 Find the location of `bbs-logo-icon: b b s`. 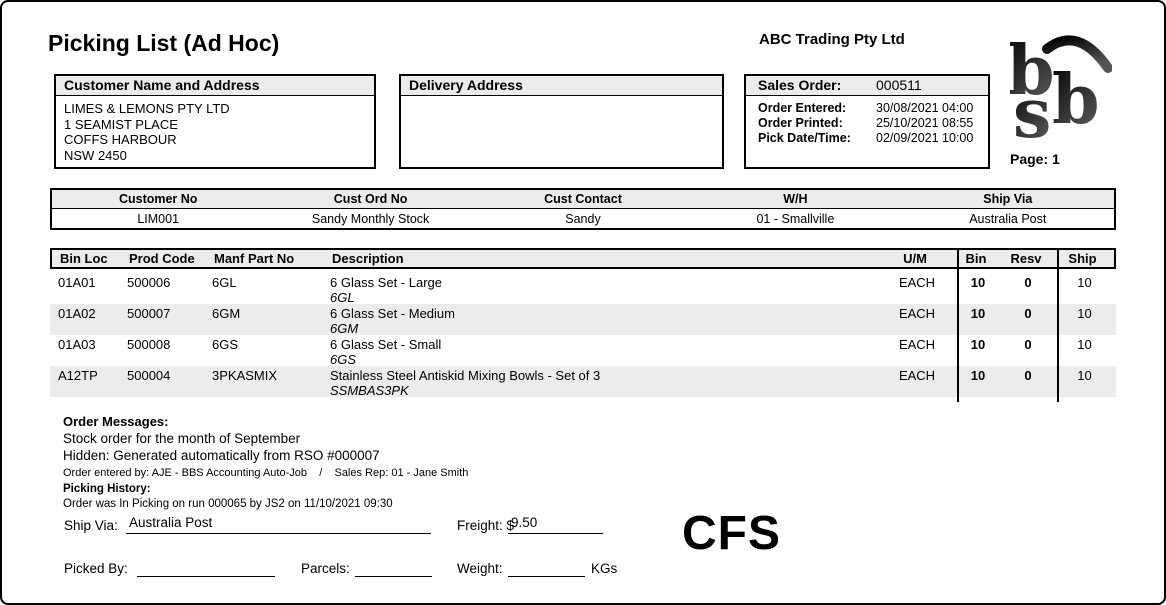

bbs-logo-icon: b b s is located at coordinates (1060, 92).